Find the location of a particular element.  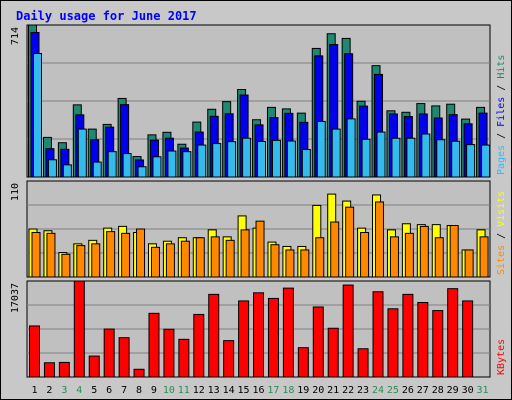

kbytes-ymax-label: 17037 is located at coordinates (15, 298).